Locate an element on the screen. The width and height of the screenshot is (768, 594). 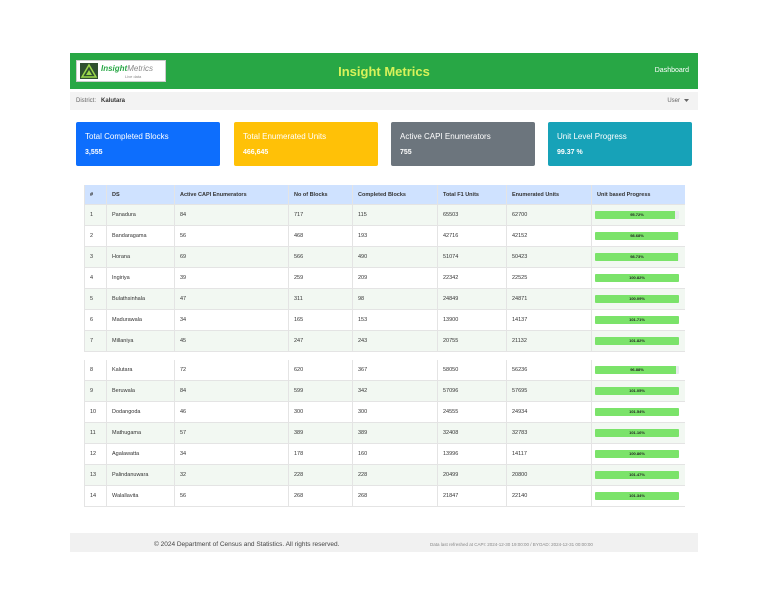
table-cell: 84 is located at coordinates (231, 391).